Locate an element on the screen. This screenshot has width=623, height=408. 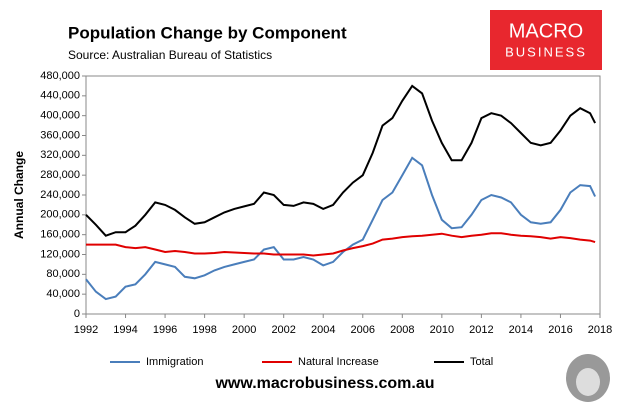
y-tick-label: 440,000 is located at coordinates (60, 96).